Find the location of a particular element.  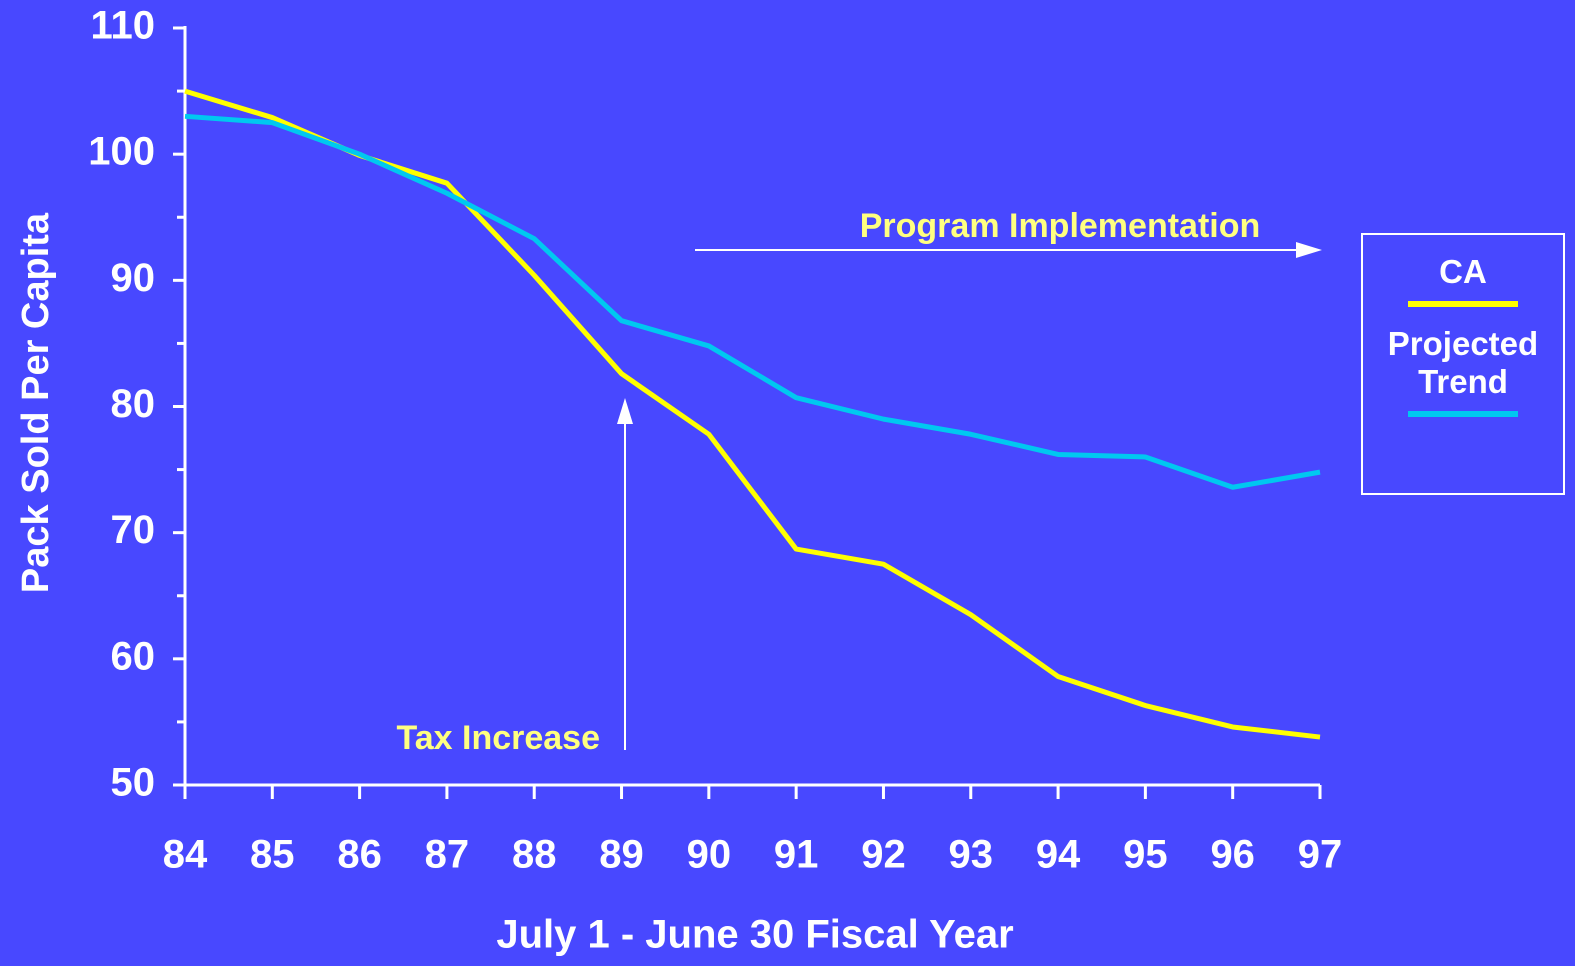

x-tick-label: 95 is located at coordinates (1145, 855).